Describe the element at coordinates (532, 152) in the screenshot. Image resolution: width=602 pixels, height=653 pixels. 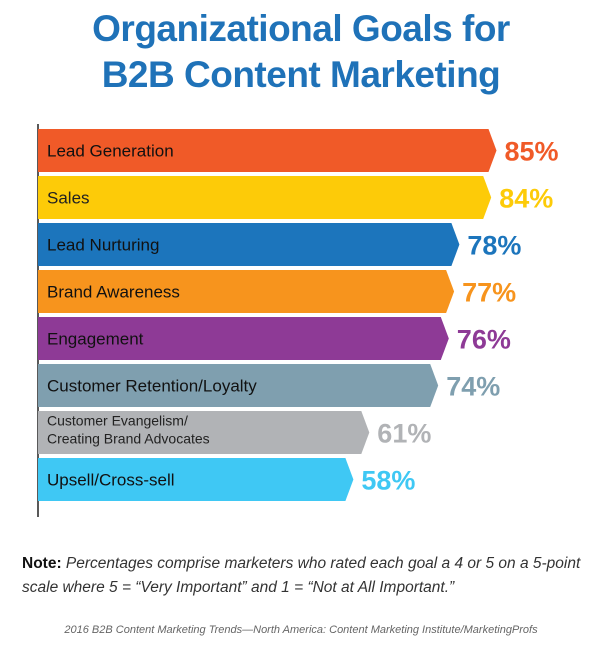
I see `value-label: 85%` at that location.